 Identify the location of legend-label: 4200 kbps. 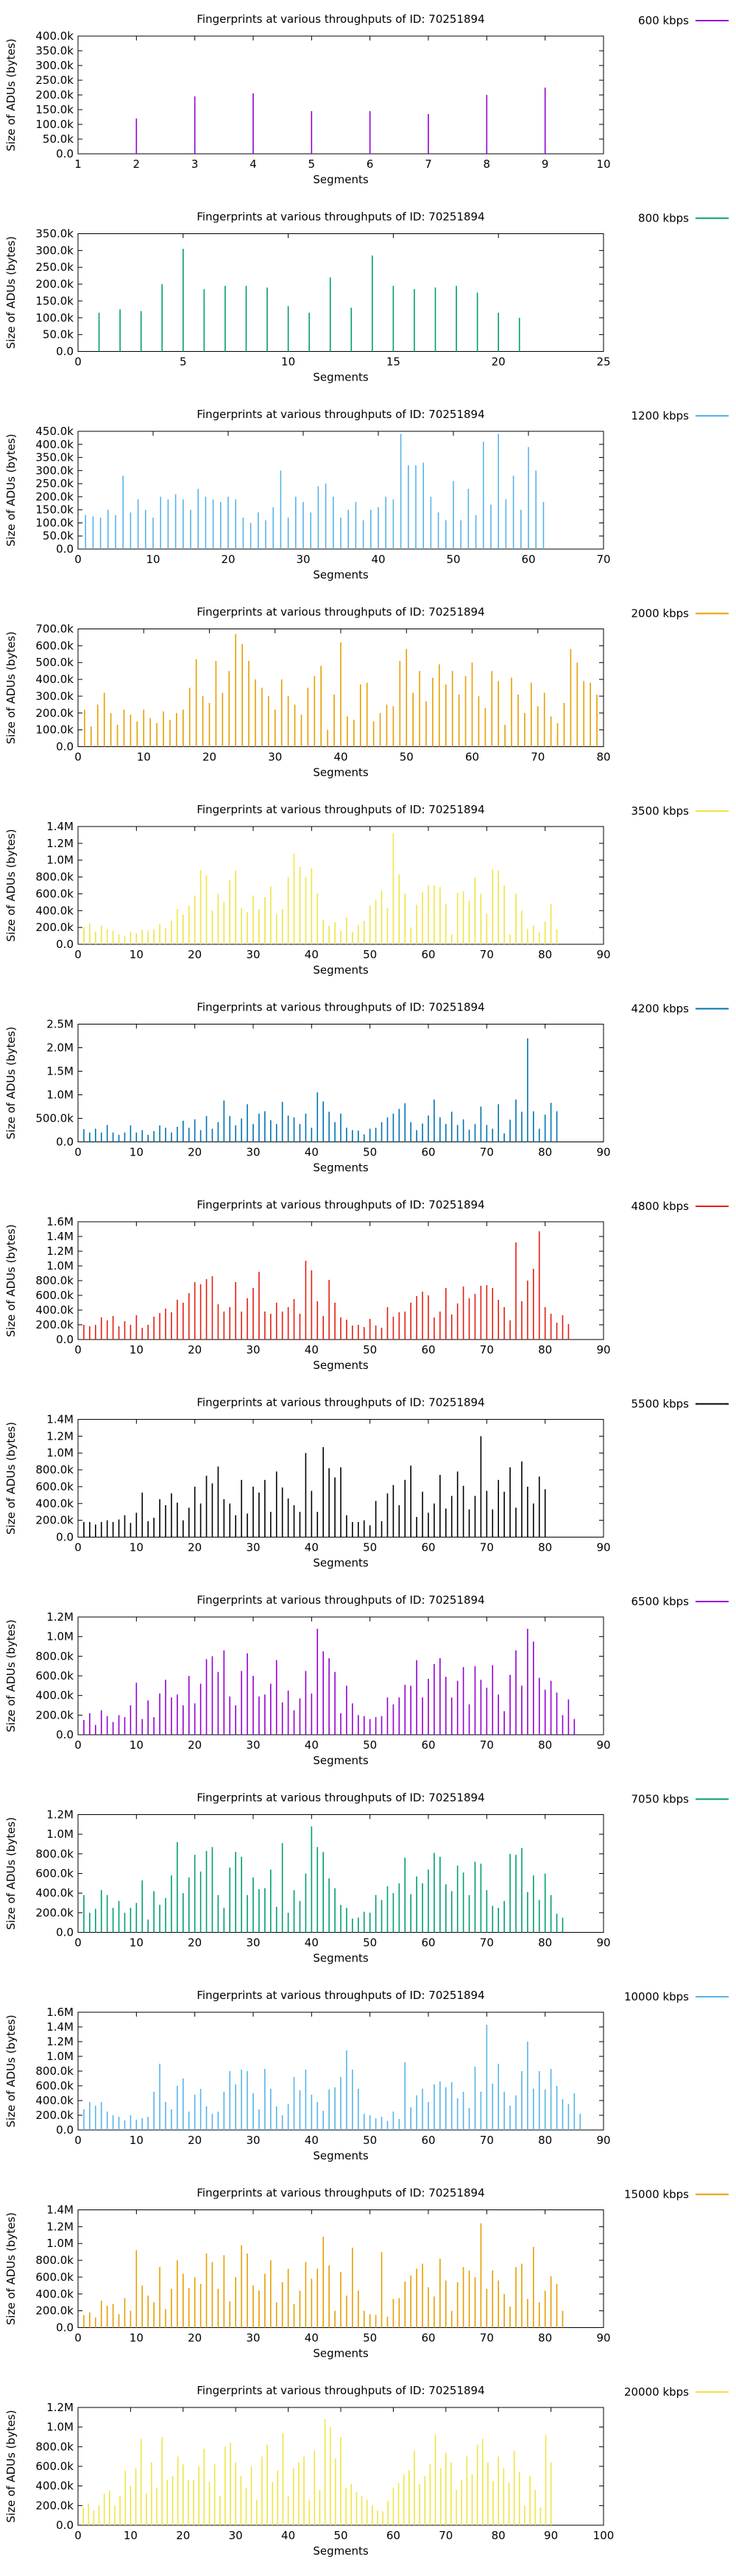
(660, 1009).